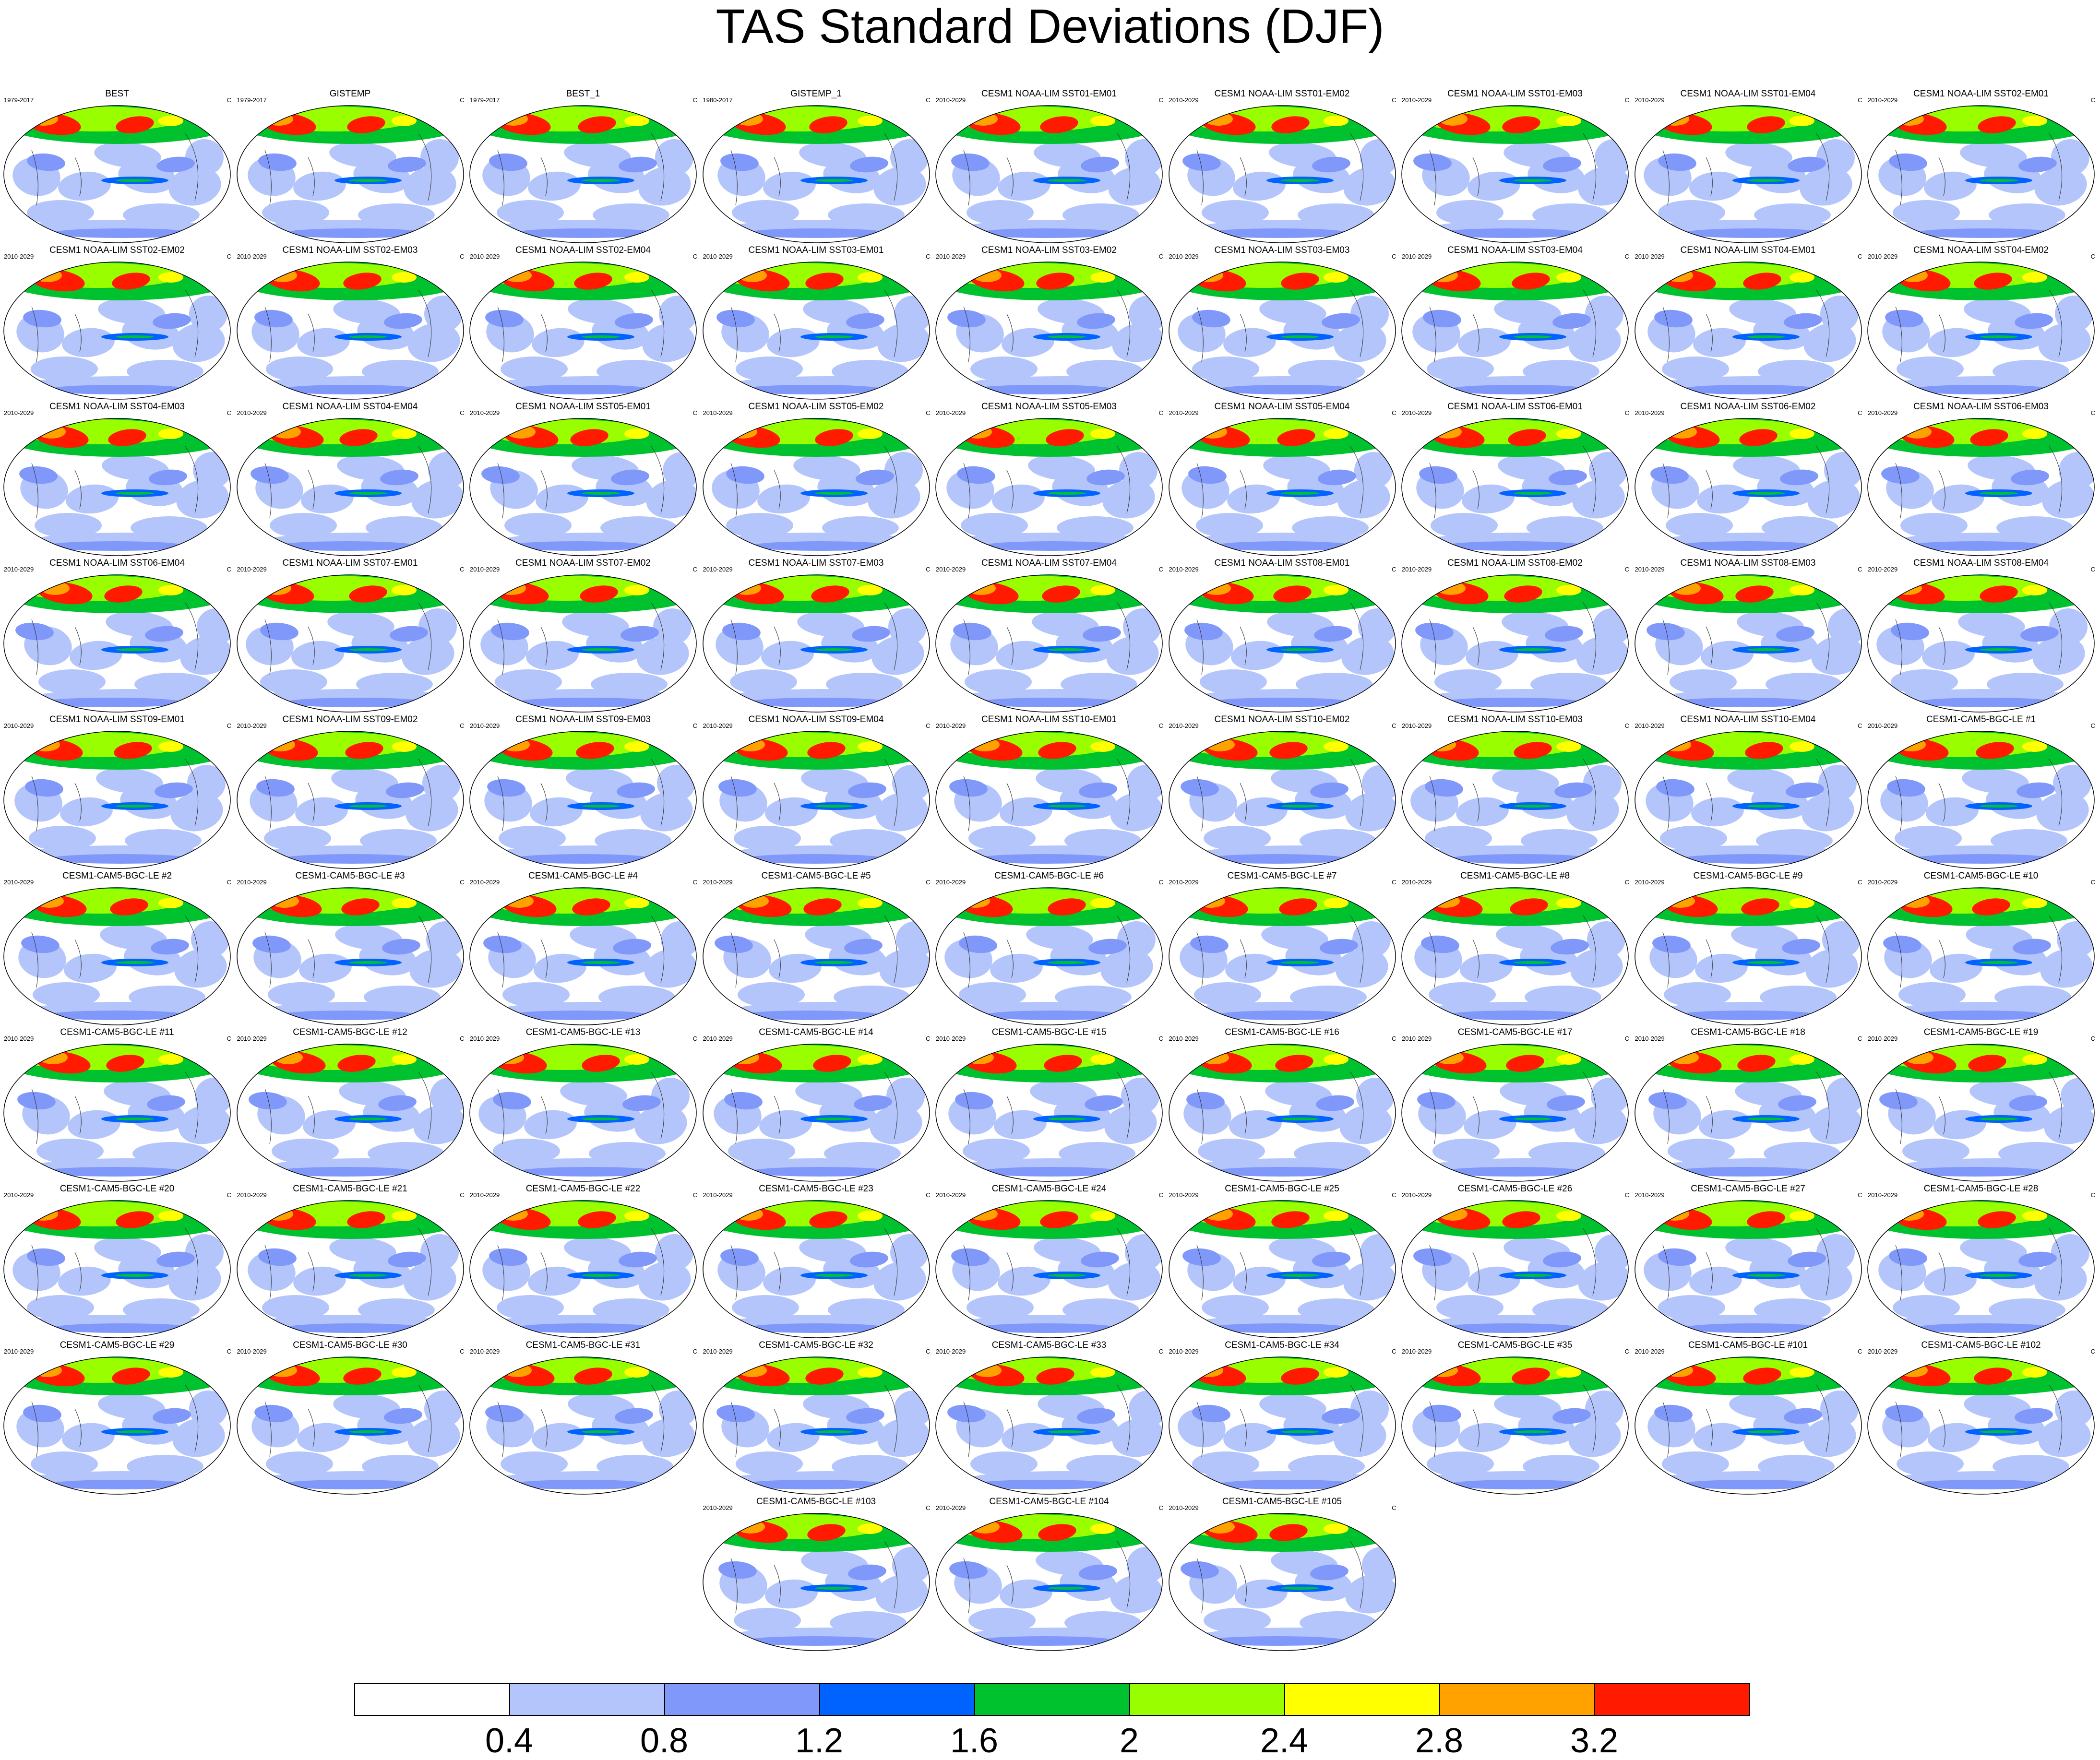 This screenshot has height=1760, width=2100. Describe the element at coordinates (583, 1032) in the screenshot. I see `panel-title: CESM1-CAM5-BGC-LE #13` at that location.